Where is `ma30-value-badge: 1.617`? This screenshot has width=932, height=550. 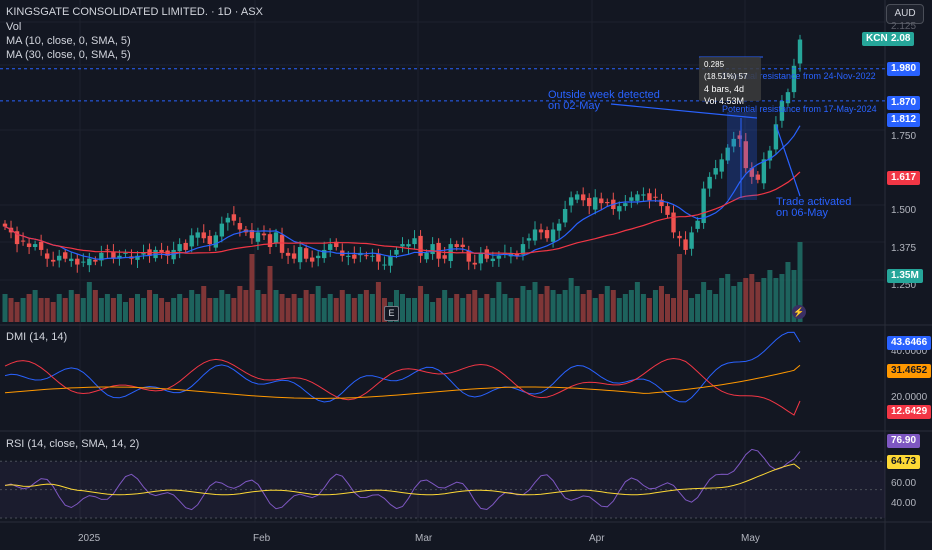
ma30-value-badge: 1.617 is located at coordinates (904, 178).